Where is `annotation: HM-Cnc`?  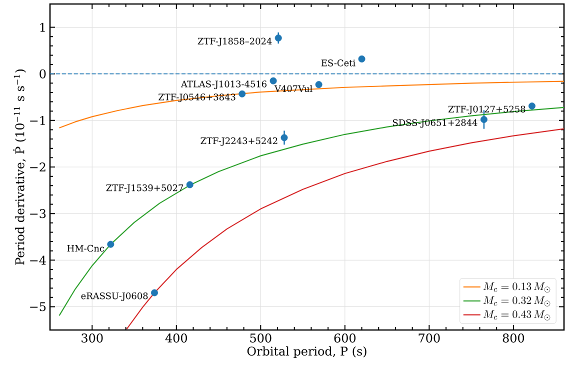
annotation: HM-Cnc is located at coordinates (85, 248).